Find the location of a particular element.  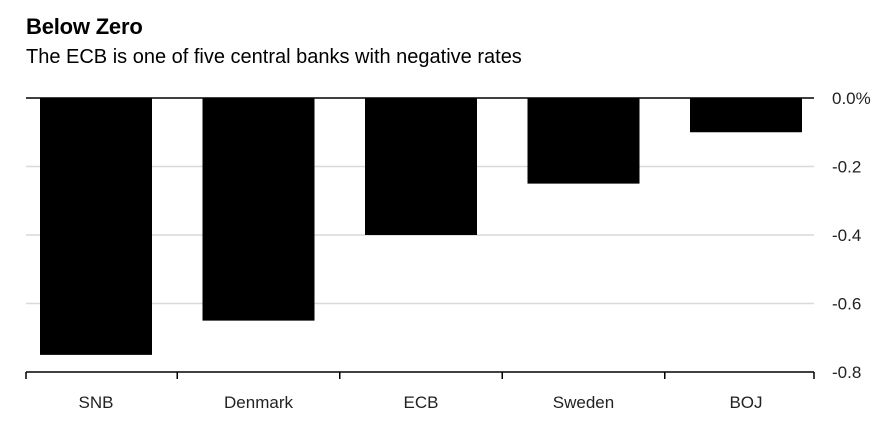

x-tick-label: Sweden is located at coordinates (583, 402).